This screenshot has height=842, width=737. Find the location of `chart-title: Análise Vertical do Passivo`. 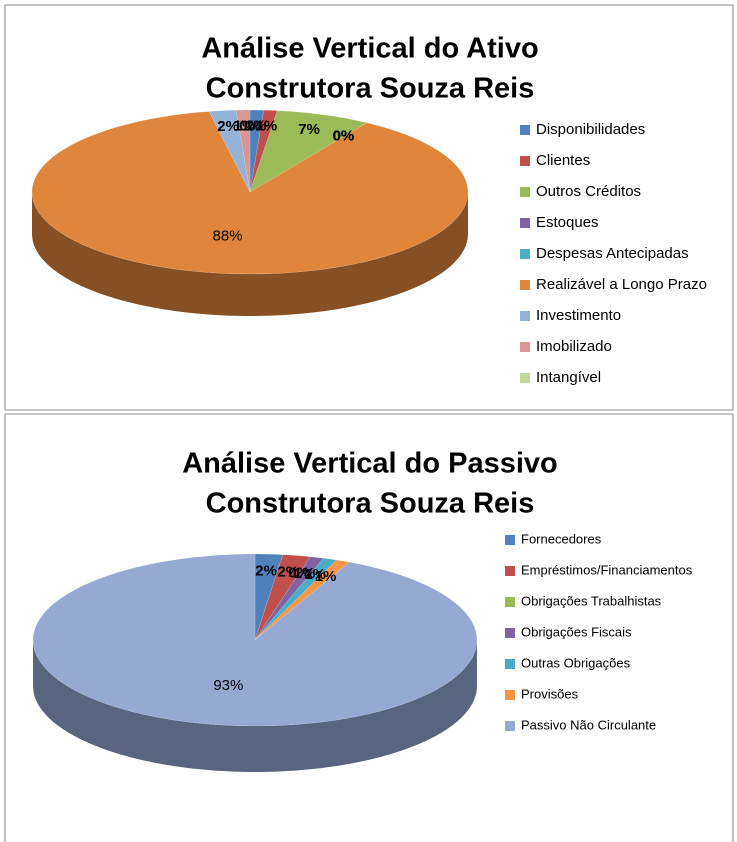

chart-title: Análise Vertical do Passivo is located at coordinates (370, 464).